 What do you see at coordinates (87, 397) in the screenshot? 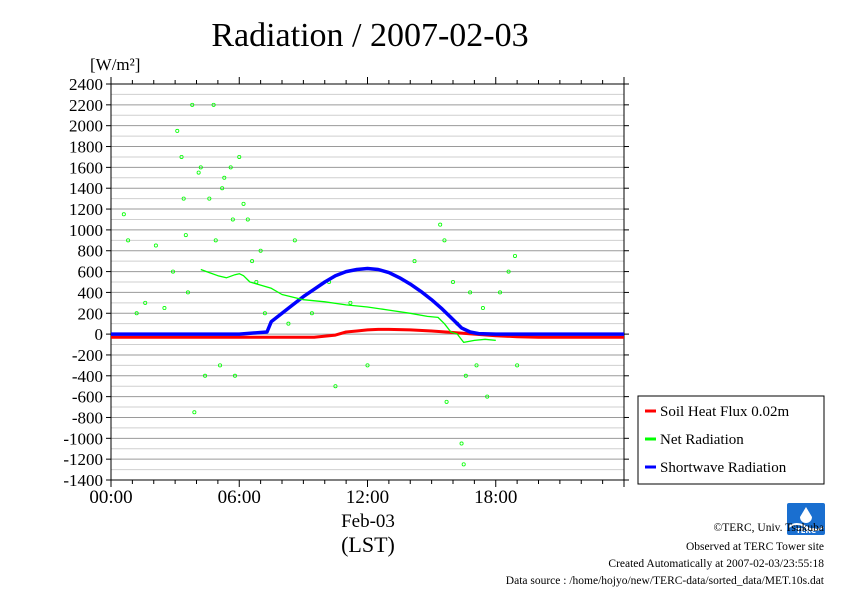
I see `y-tick-label: -600` at bounding box center [87, 397].